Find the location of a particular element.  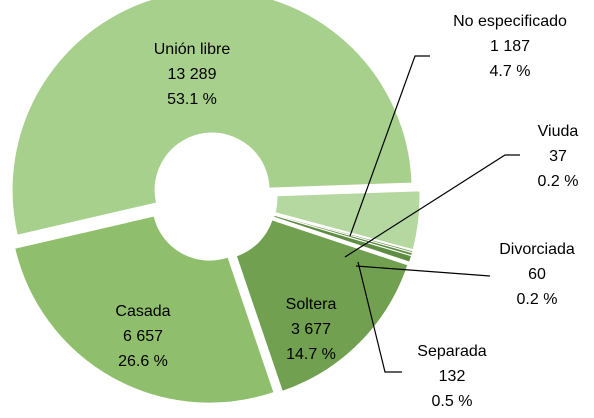

value-label: 60 is located at coordinates (537, 274).